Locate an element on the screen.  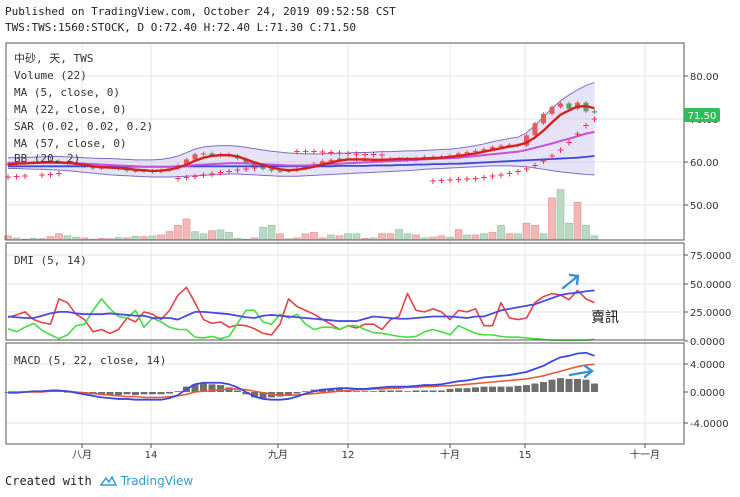
legend-sar: SAR (0.02, 0.02, 0.2) is located at coordinates (83, 126).